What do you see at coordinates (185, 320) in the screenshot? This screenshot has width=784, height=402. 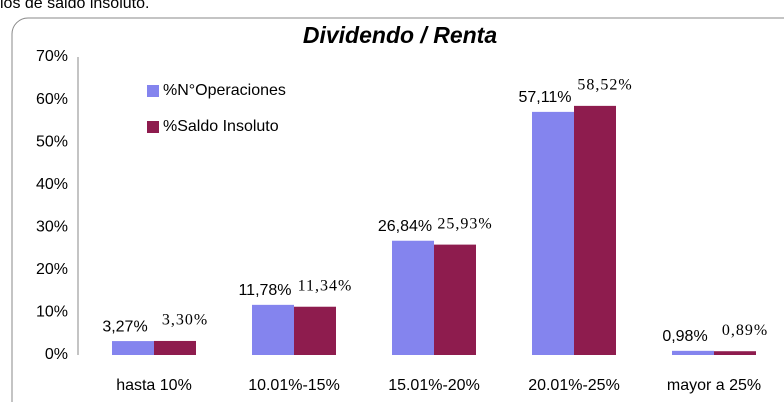 I see `value-label: 3,30%` at bounding box center [185, 320].